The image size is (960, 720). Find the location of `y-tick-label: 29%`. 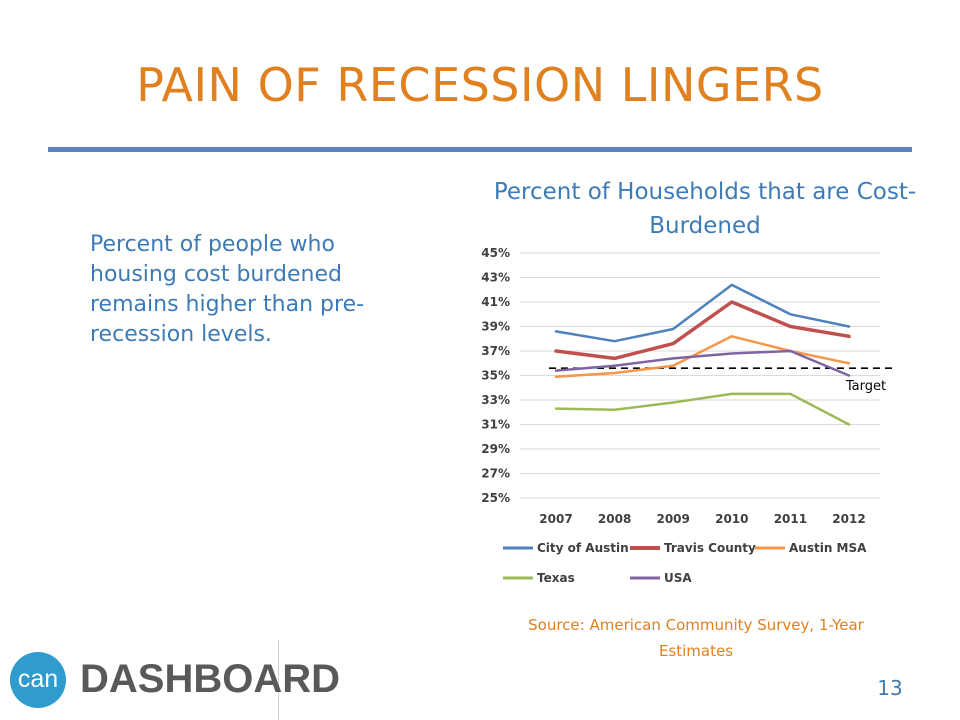

y-tick-label: 29% is located at coordinates (495, 449).